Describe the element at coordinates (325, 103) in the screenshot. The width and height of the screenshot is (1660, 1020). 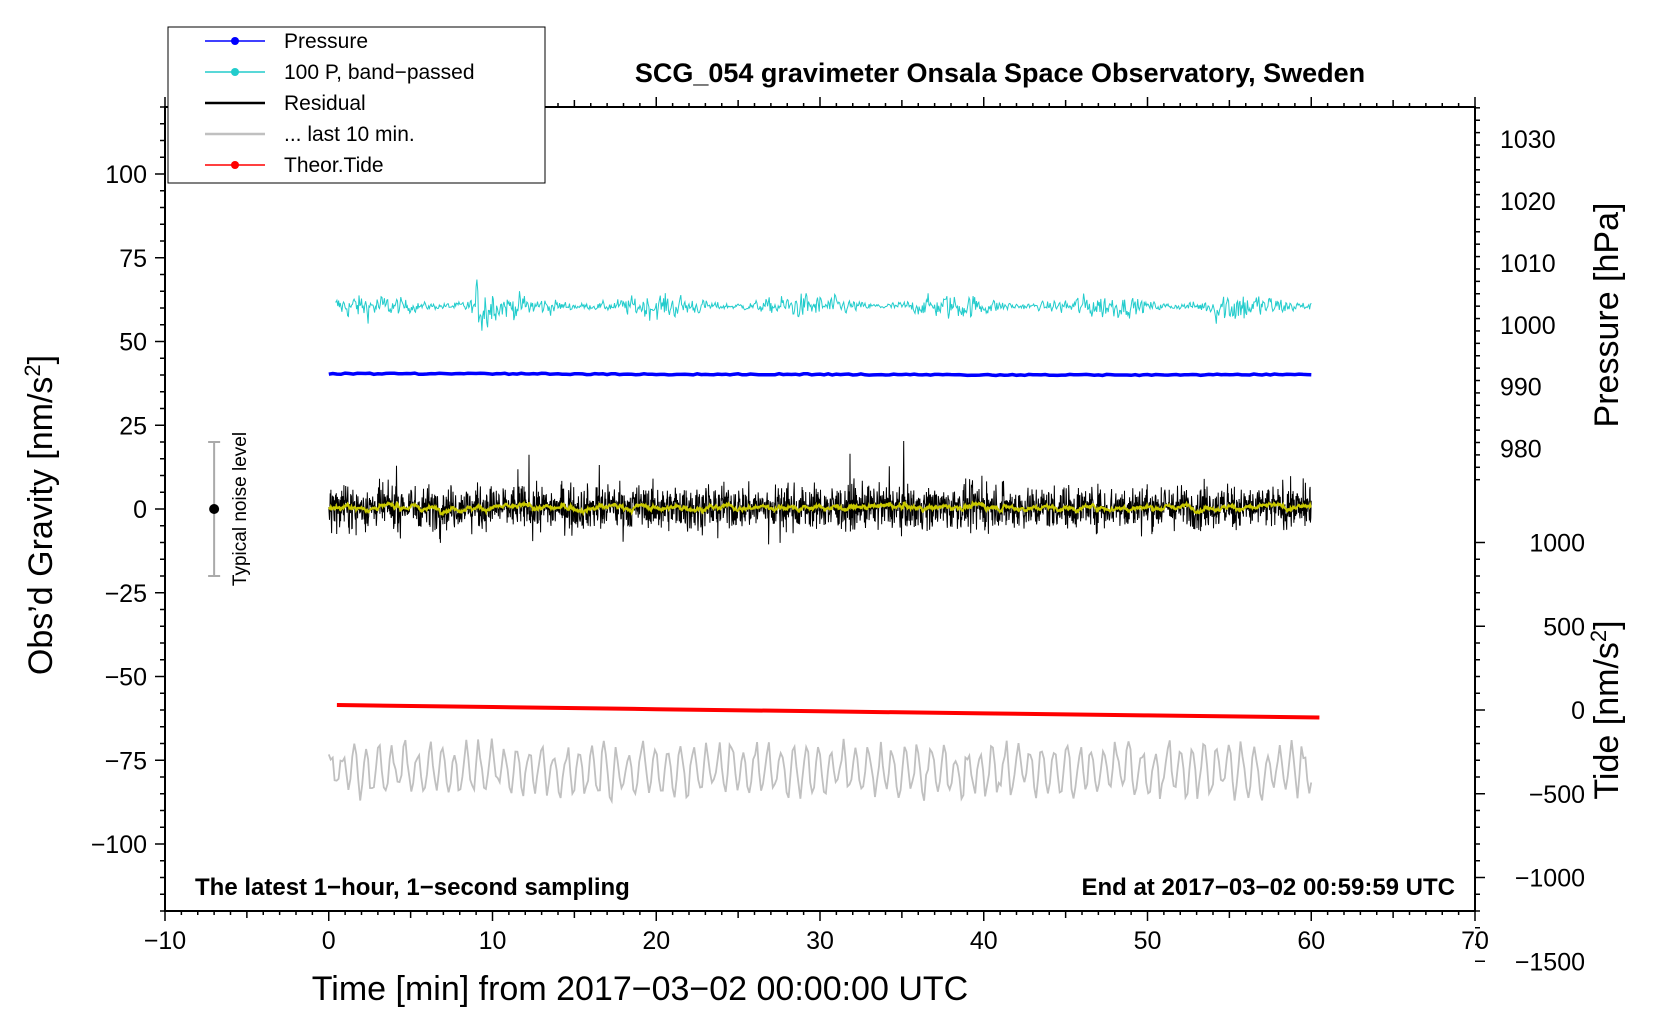
I see `legend-label: Residual` at that location.